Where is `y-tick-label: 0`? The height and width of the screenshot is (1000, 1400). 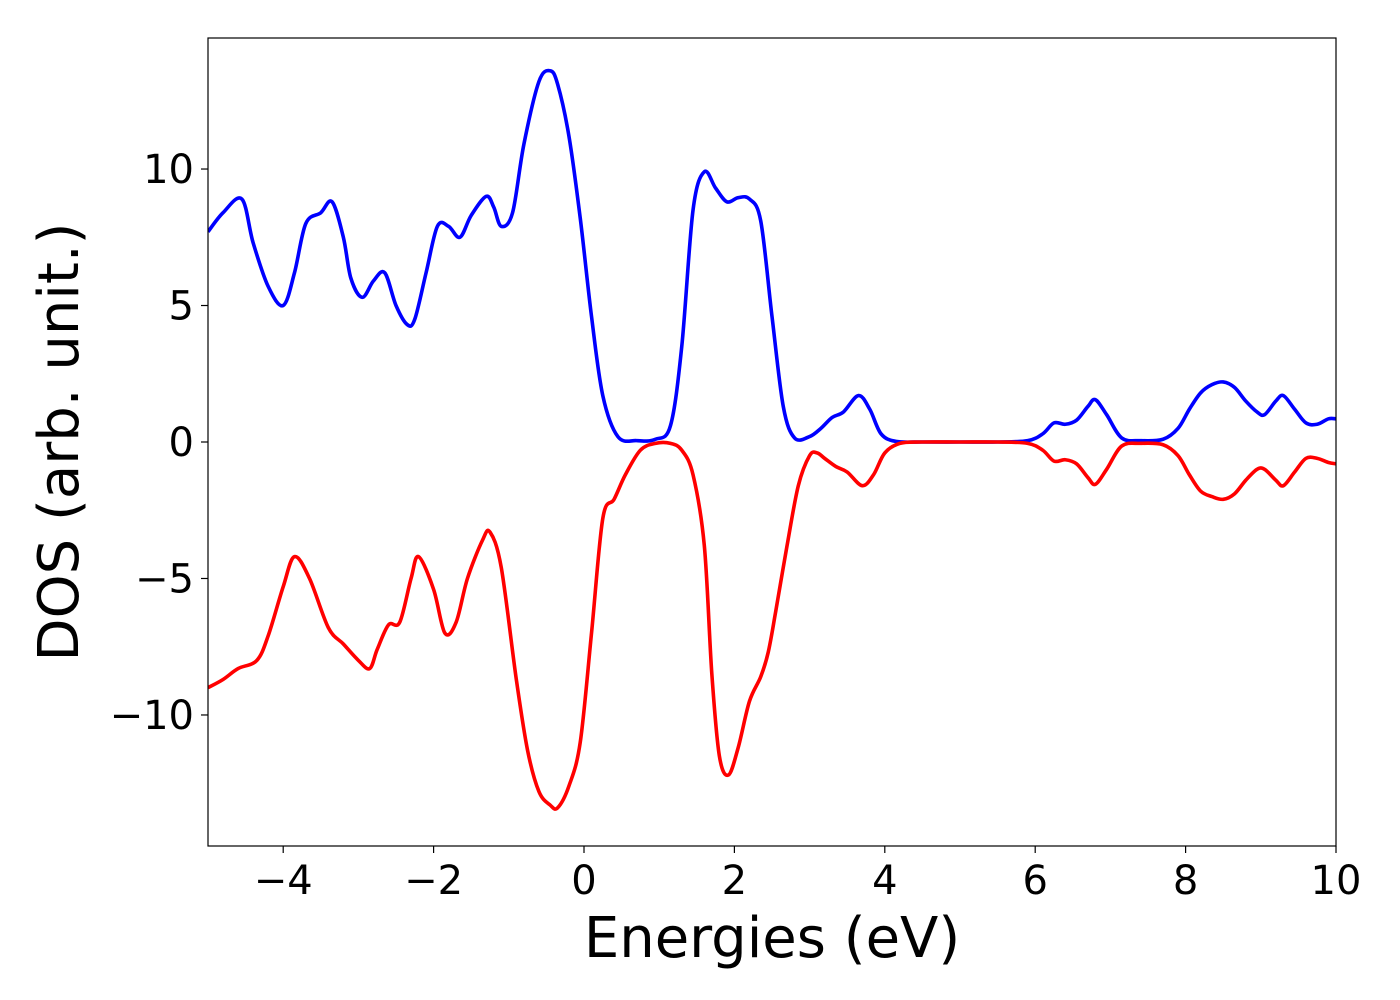 y-tick-label: 0 is located at coordinates (181, 443).